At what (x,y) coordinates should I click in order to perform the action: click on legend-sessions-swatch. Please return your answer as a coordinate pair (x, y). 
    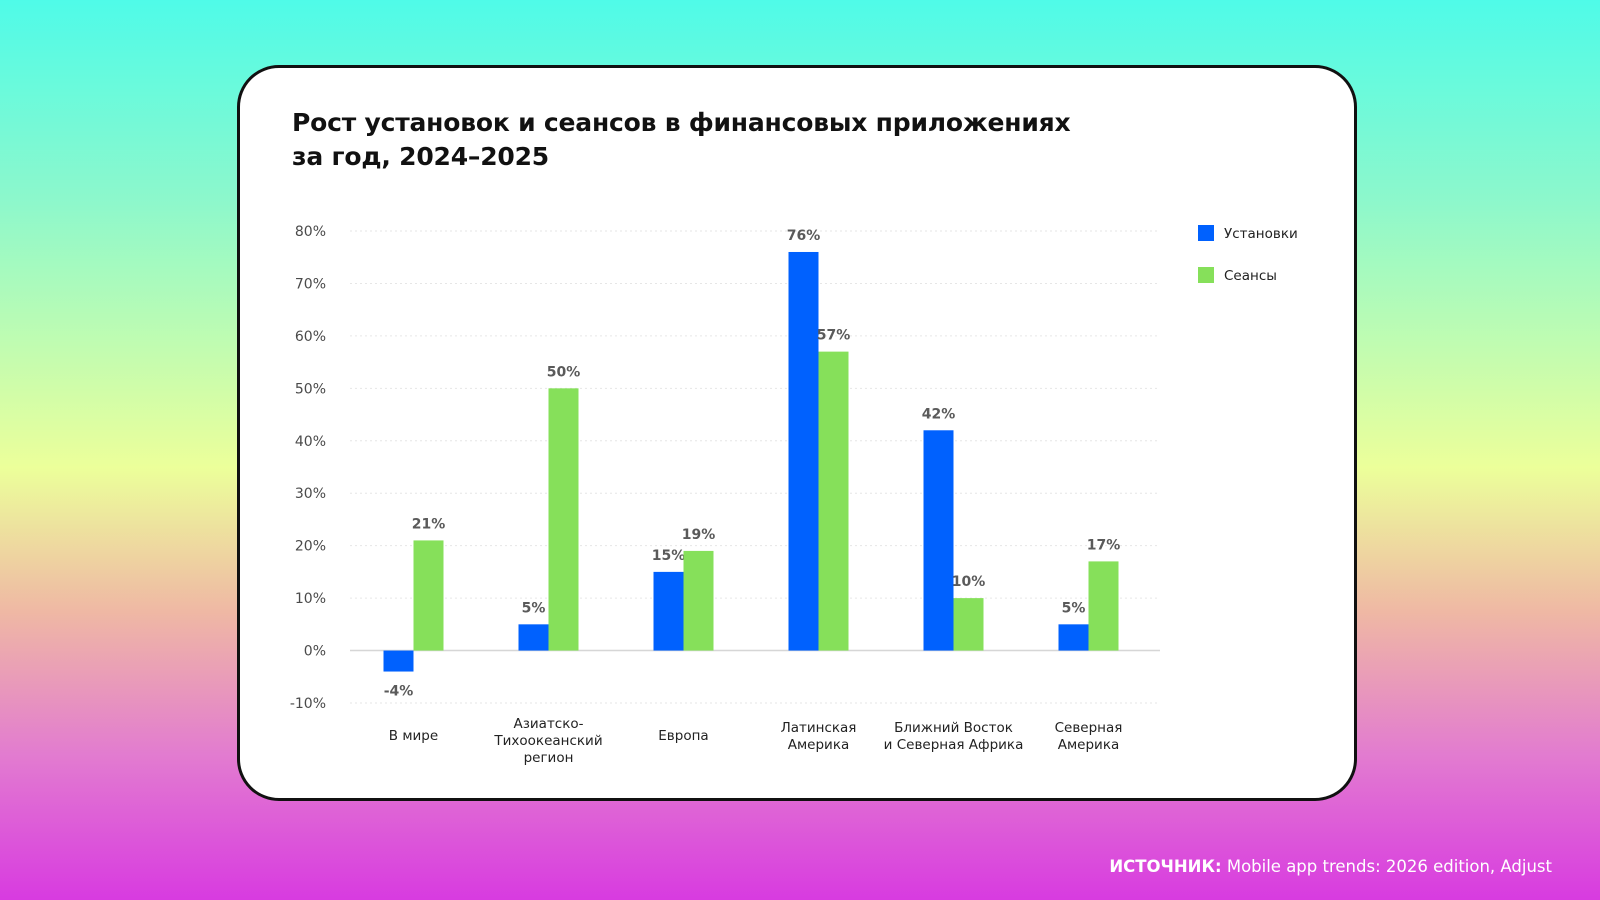
    Looking at the image, I should click on (1206, 275).